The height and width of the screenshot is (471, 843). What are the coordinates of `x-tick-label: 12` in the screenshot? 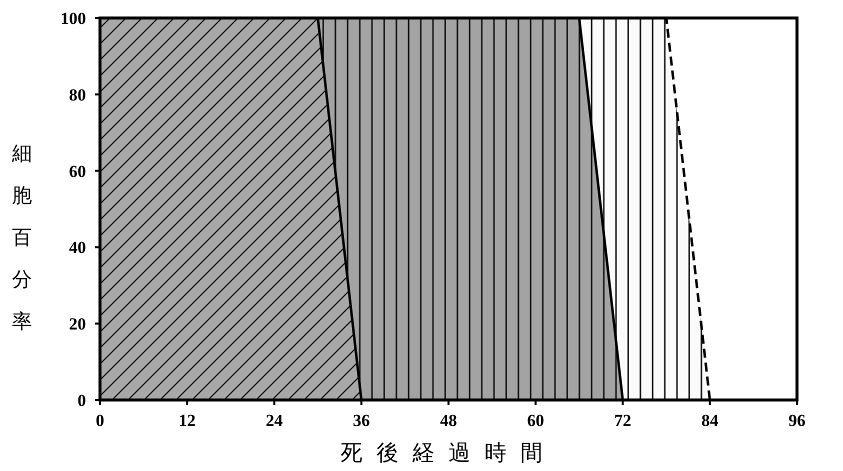 It's located at (187, 420).